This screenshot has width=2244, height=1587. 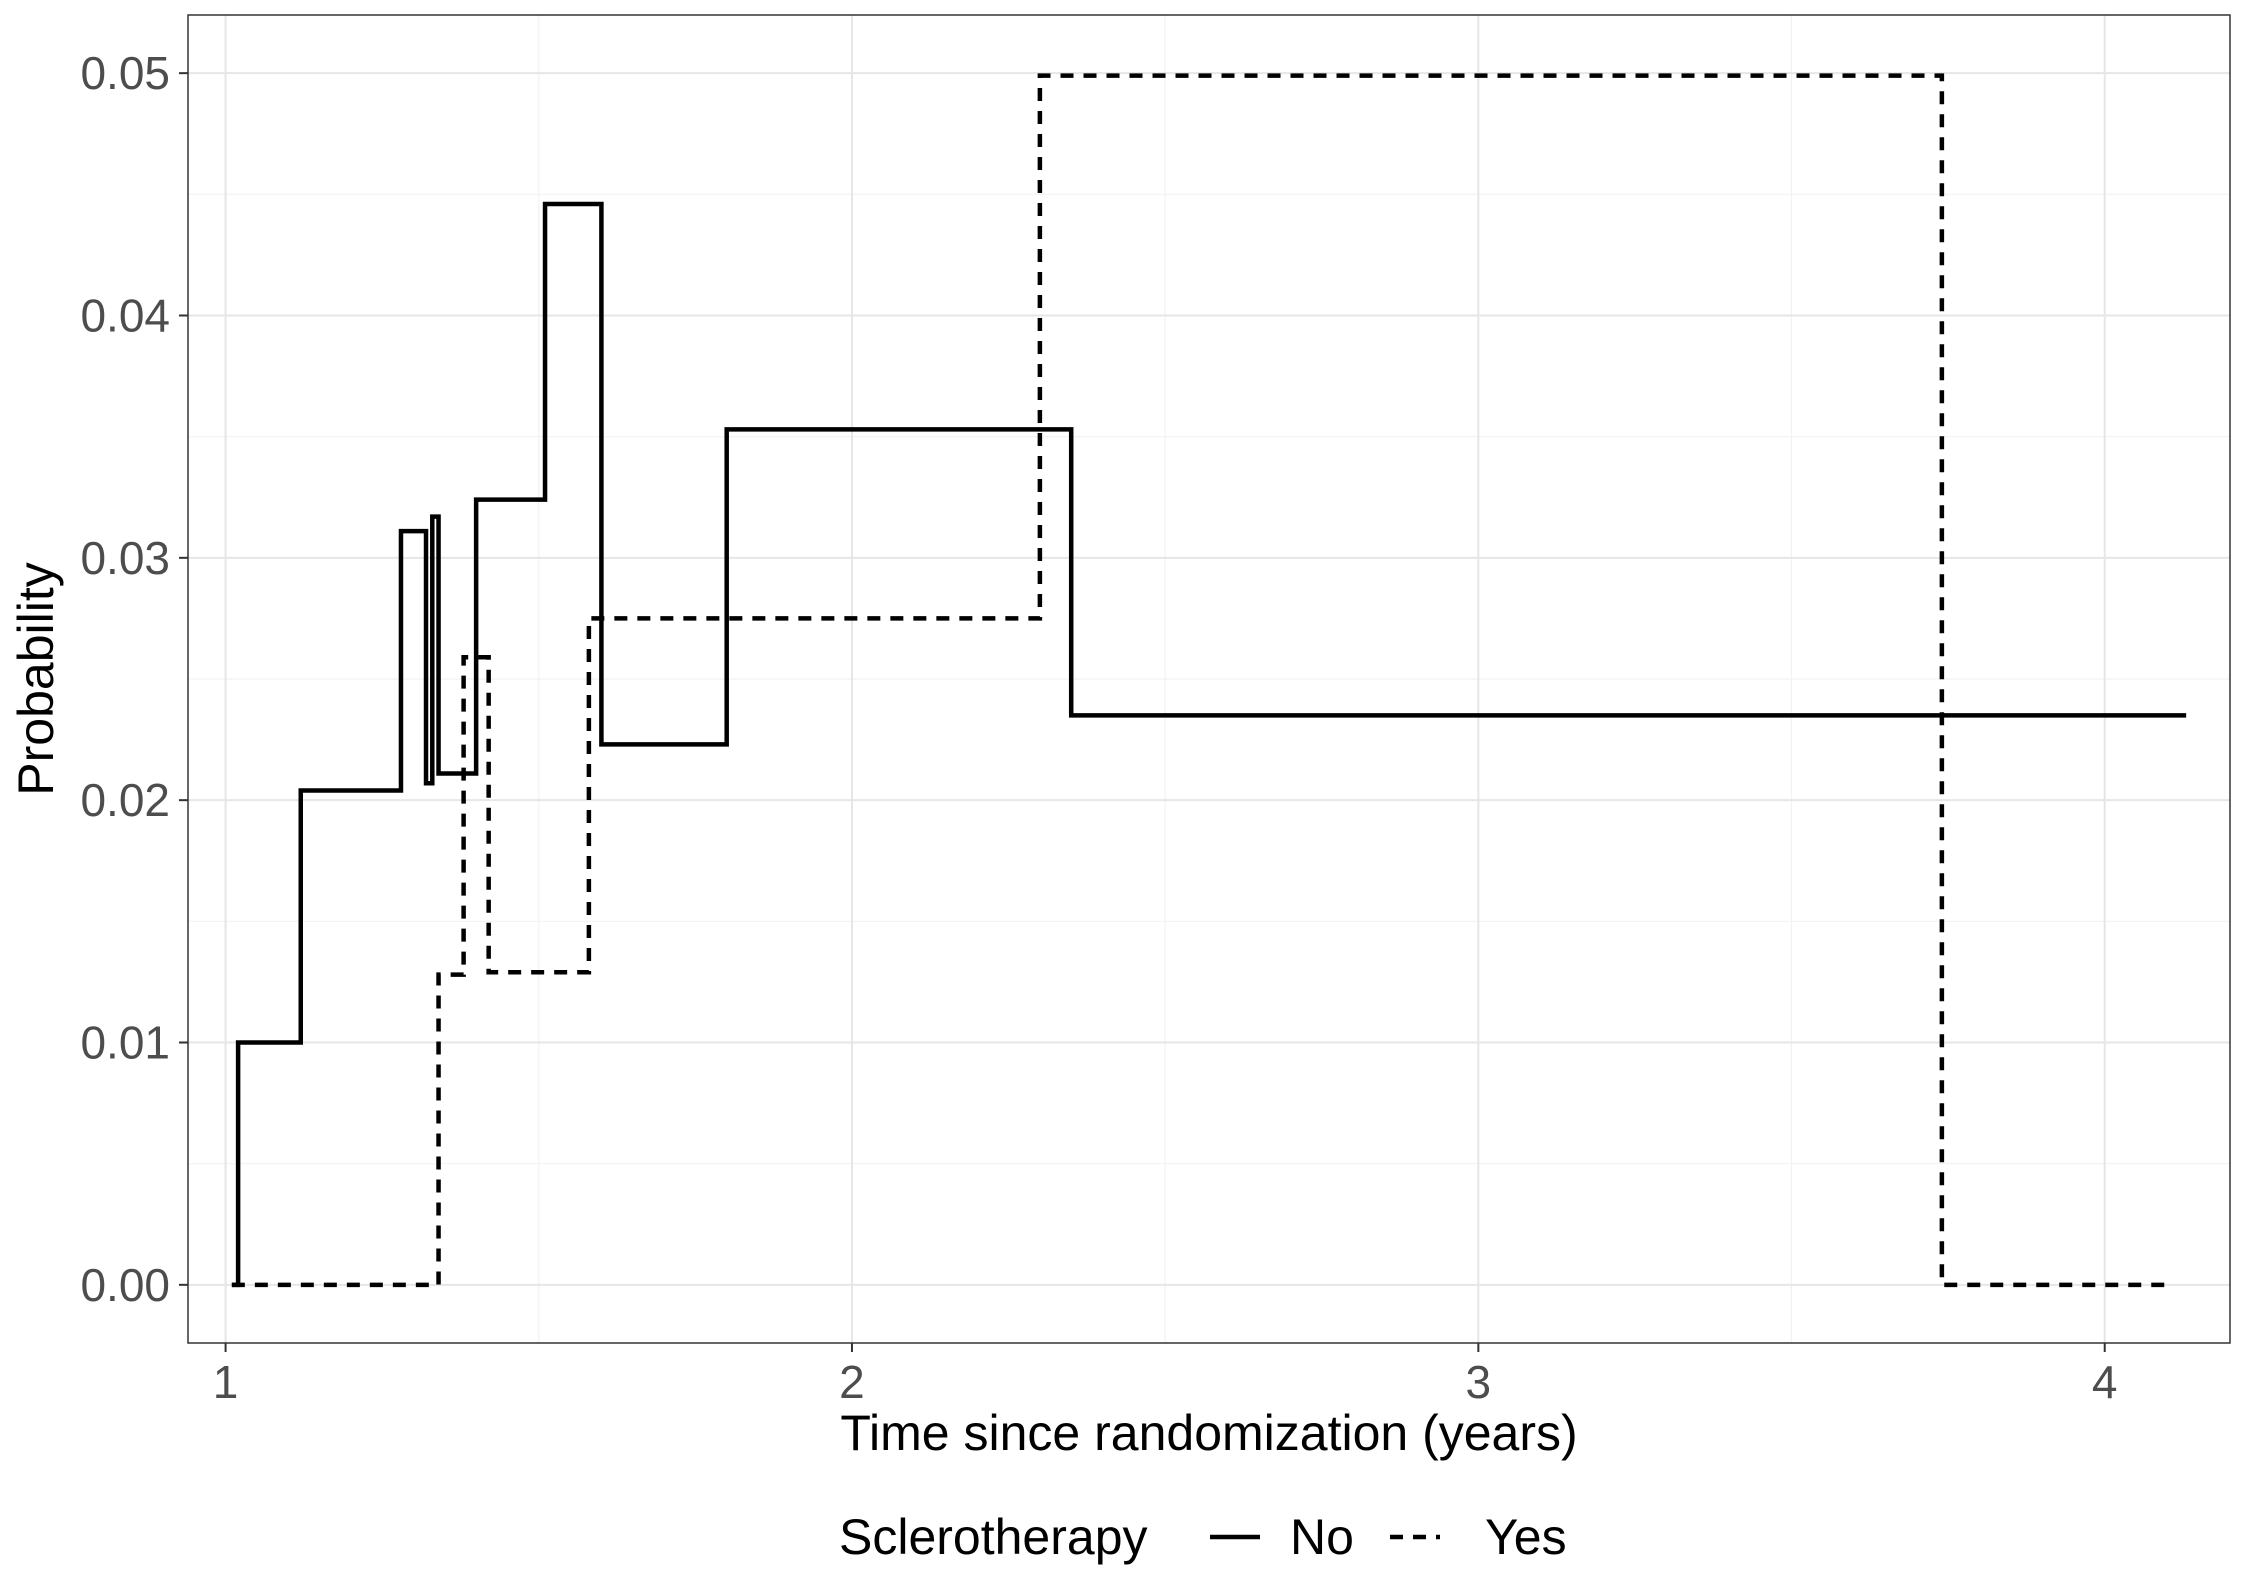 I want to click on y-axis: 0.00 0.01 0.02 0.03 0.04 0.05, so click(x=134, y=679).